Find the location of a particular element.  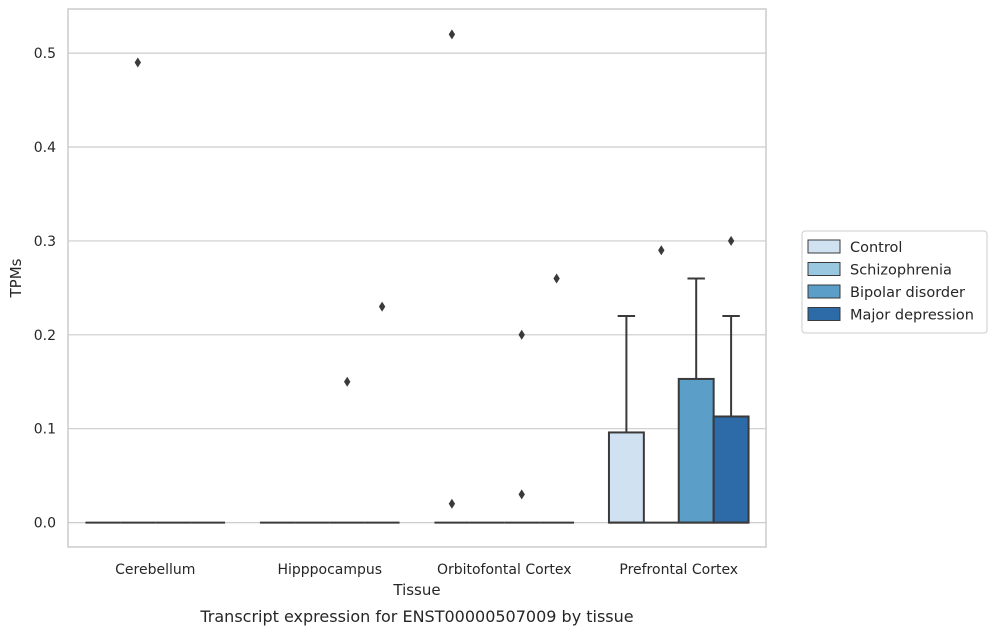

y-tick-label: 0.2 is located at coordinates (45, 336).